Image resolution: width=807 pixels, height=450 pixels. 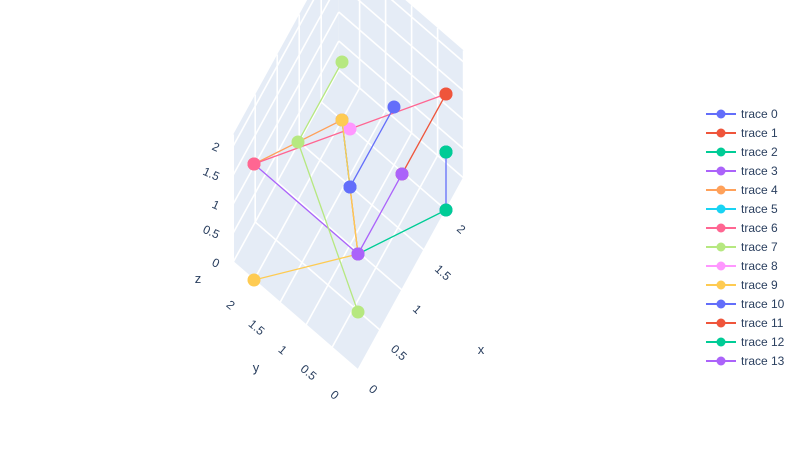 I want to click on legend-item-5: trace 5, so click(x=742, y=209).